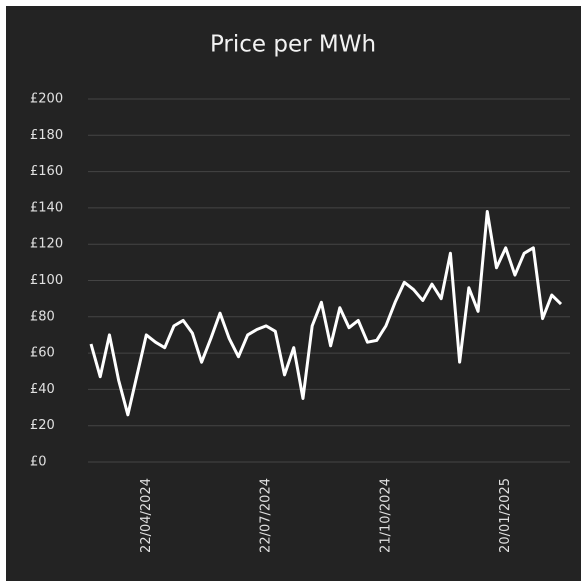 The height and width of the screenshot is (587, 587). I want to click on x-tick-label: 22/04/2024, so click(146, 515).